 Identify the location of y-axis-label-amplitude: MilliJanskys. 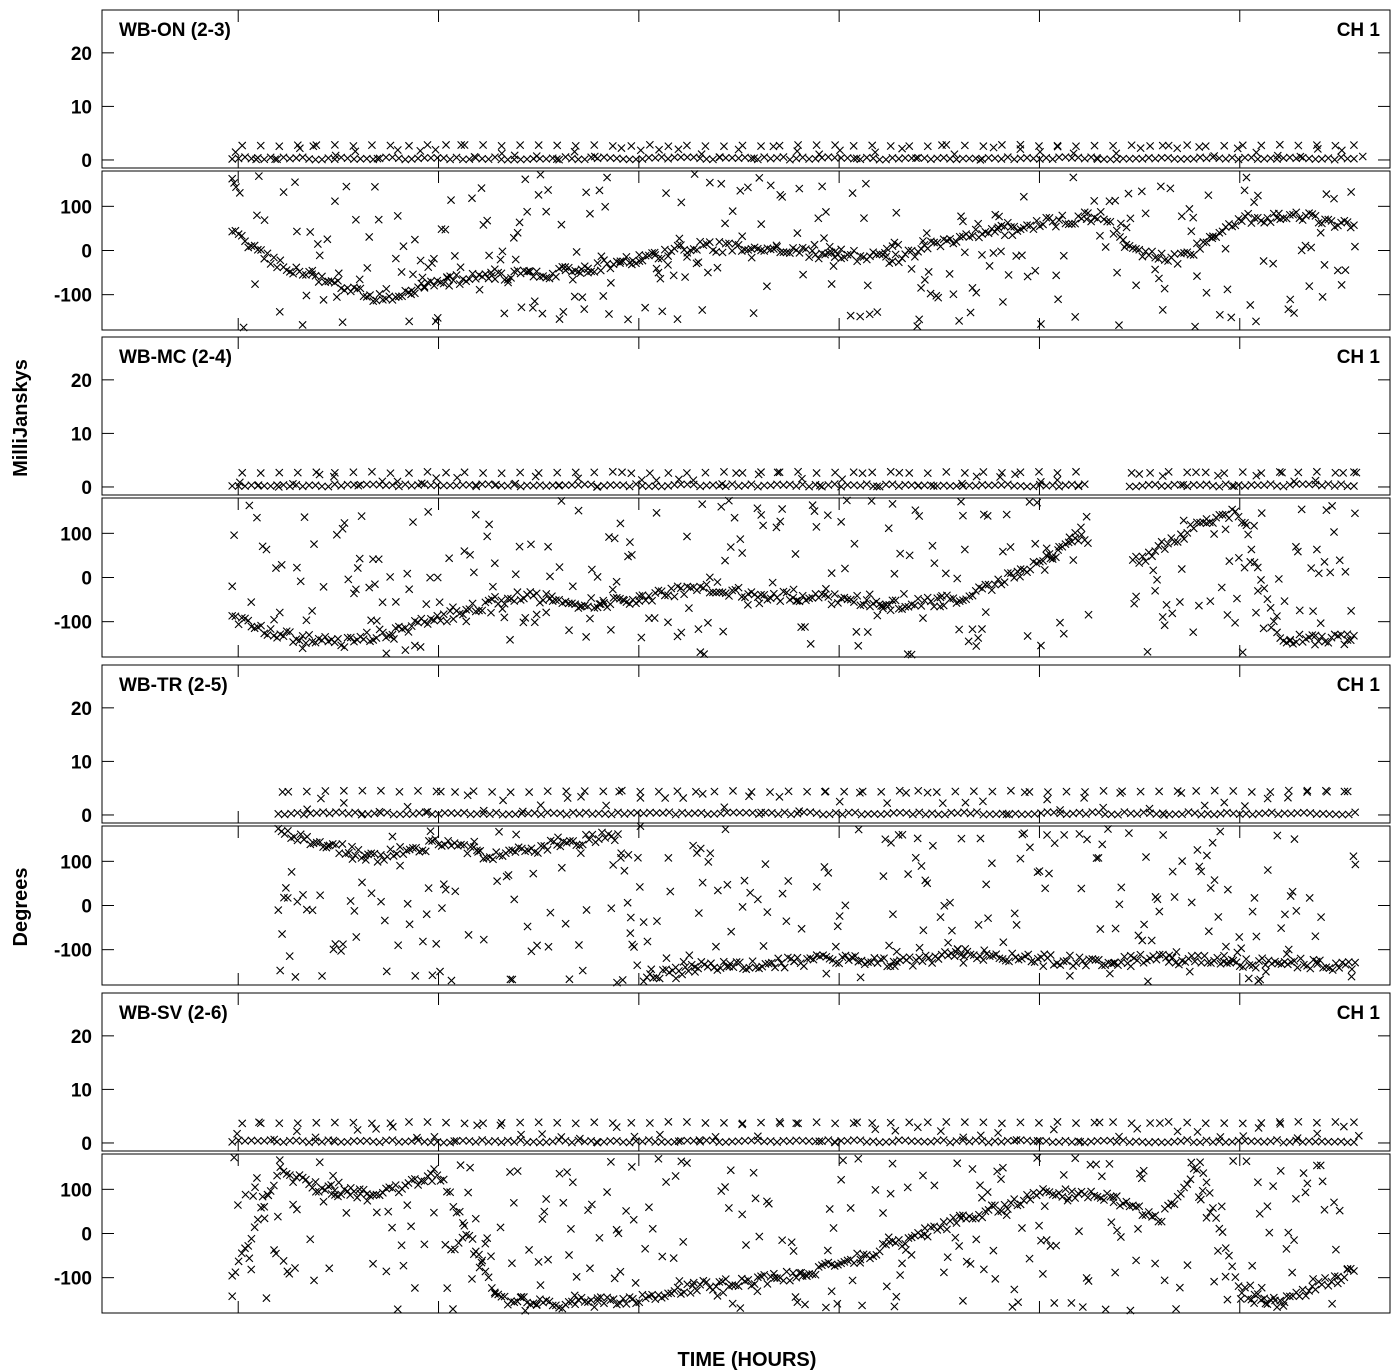
(21, 418).